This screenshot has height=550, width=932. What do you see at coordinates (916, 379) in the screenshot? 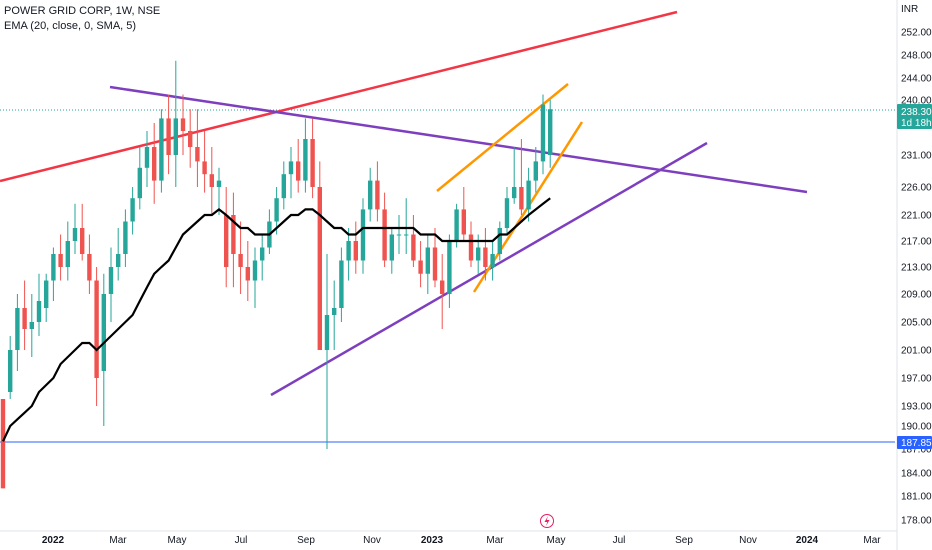
I see `price-tick-label: 197.00` at bounding box center [916, 379].